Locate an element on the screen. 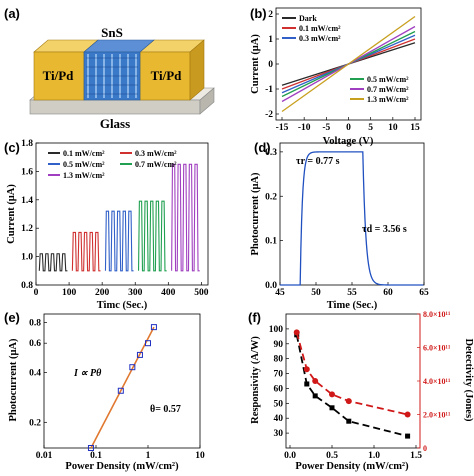  f-x-tick-label: 1.0 is located at coordinates (374, 456).